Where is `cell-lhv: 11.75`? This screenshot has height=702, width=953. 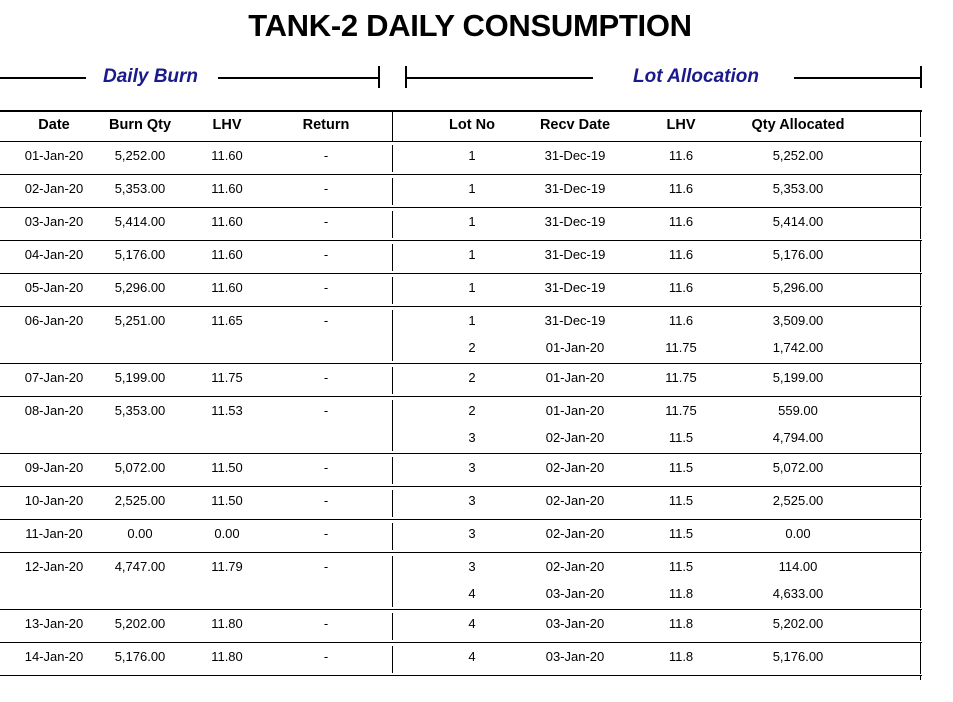 cell-lhv: 11.75 is located at coordinates (227, 377).